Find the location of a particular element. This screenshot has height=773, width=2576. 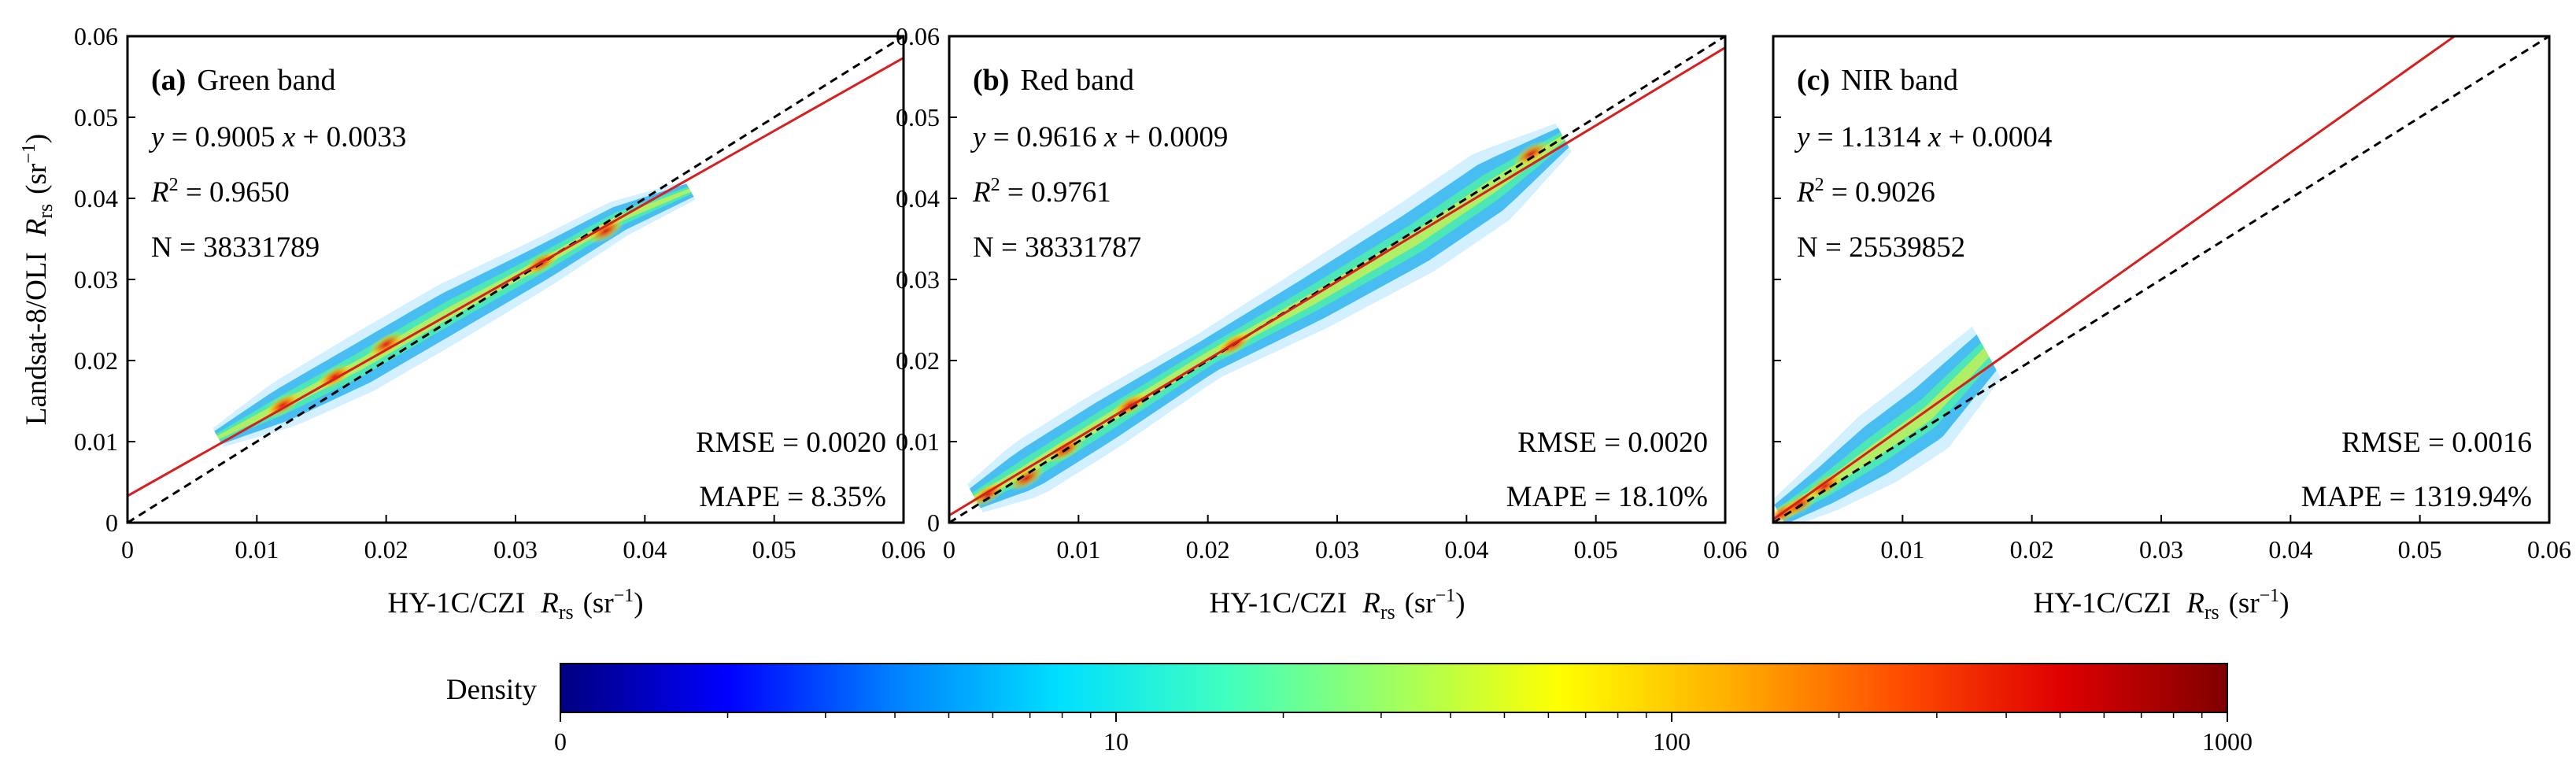

sample-count: N = 38331789 is located at coordinates (235, 247).